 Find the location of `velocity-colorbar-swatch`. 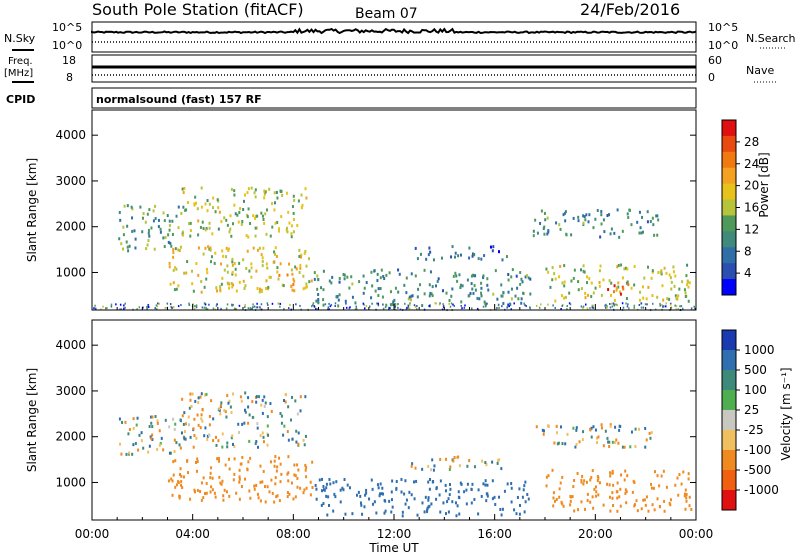

velocity-colorbar-swatch is located at coordinates (729, 480).